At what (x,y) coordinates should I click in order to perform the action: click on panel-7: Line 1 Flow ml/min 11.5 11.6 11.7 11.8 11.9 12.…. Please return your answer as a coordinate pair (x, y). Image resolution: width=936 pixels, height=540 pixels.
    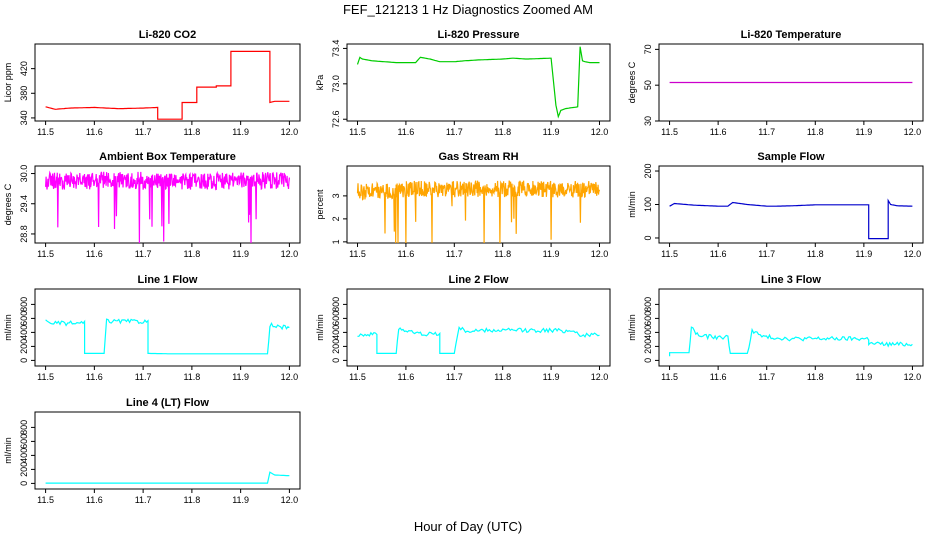
    Looking at the image, I should click on (152, 328).